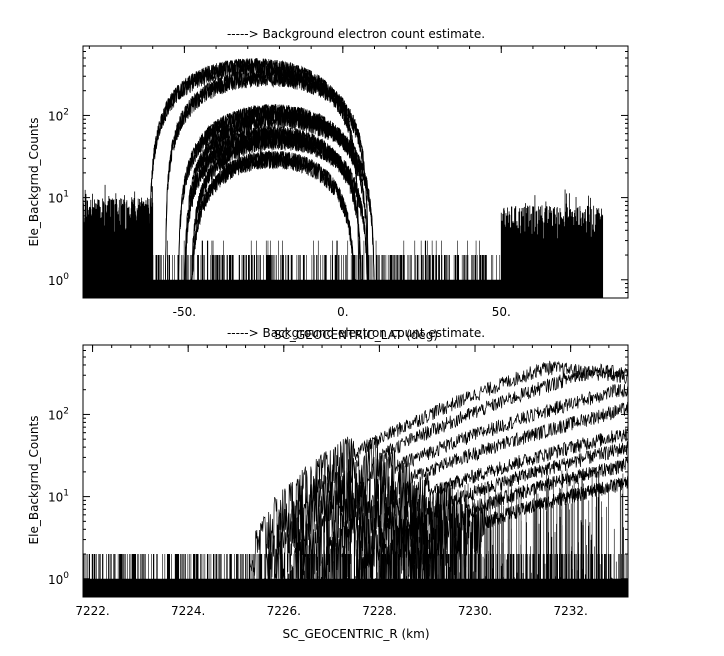 Image resolution: width=724 pixels, height=656 pixels. Describe the element at coordinates (284, 611) in the screenshot. I see `bottom-x-tick-label: 7226.` at that location.